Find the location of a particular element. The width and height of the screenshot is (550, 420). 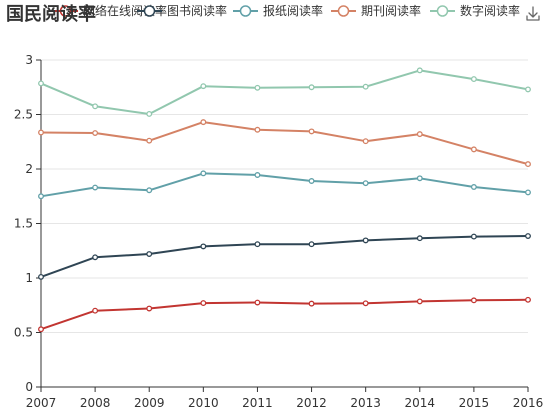

y-tick-label: 2.5 is located at coordinates (23, 115).